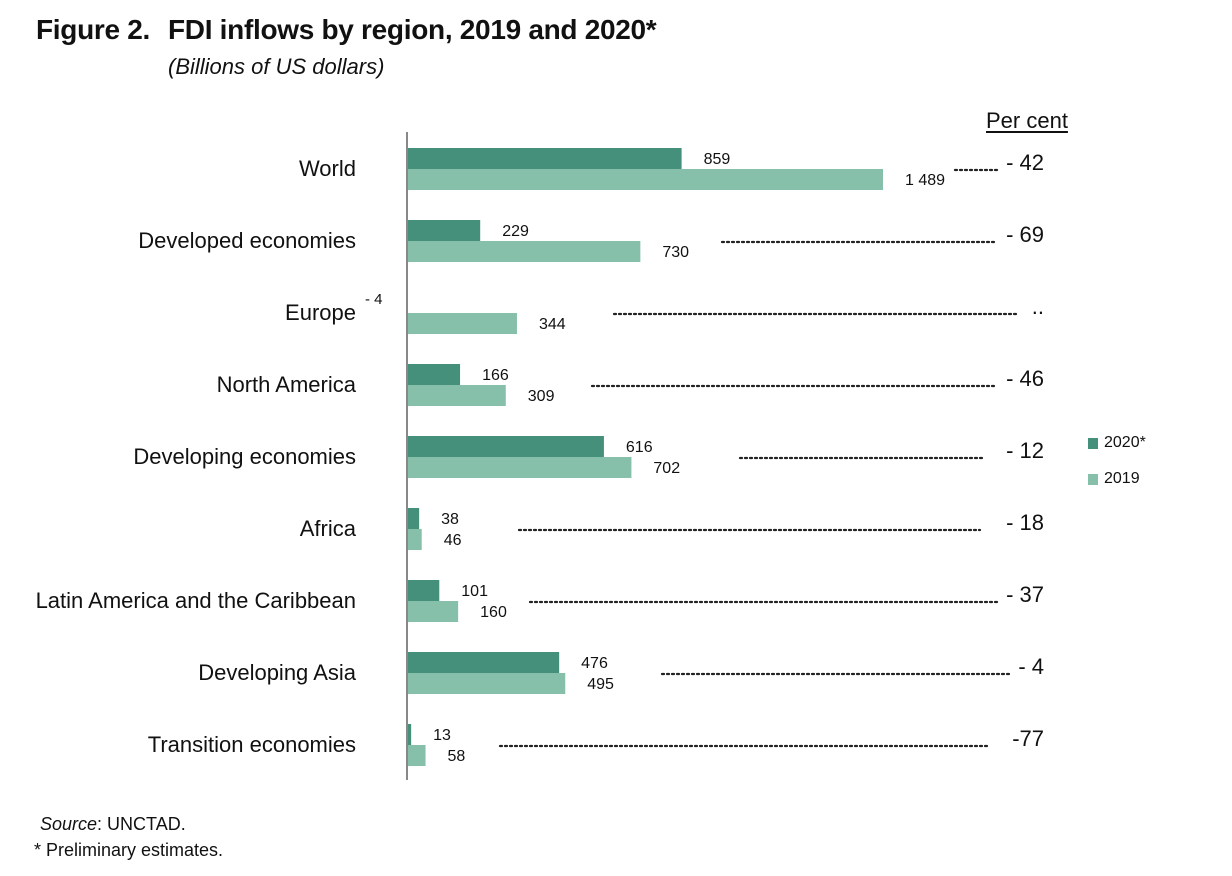 The image size is (1232, 876). I want to click on data-label-2020-developing-asia: 476, so click(594, 663).